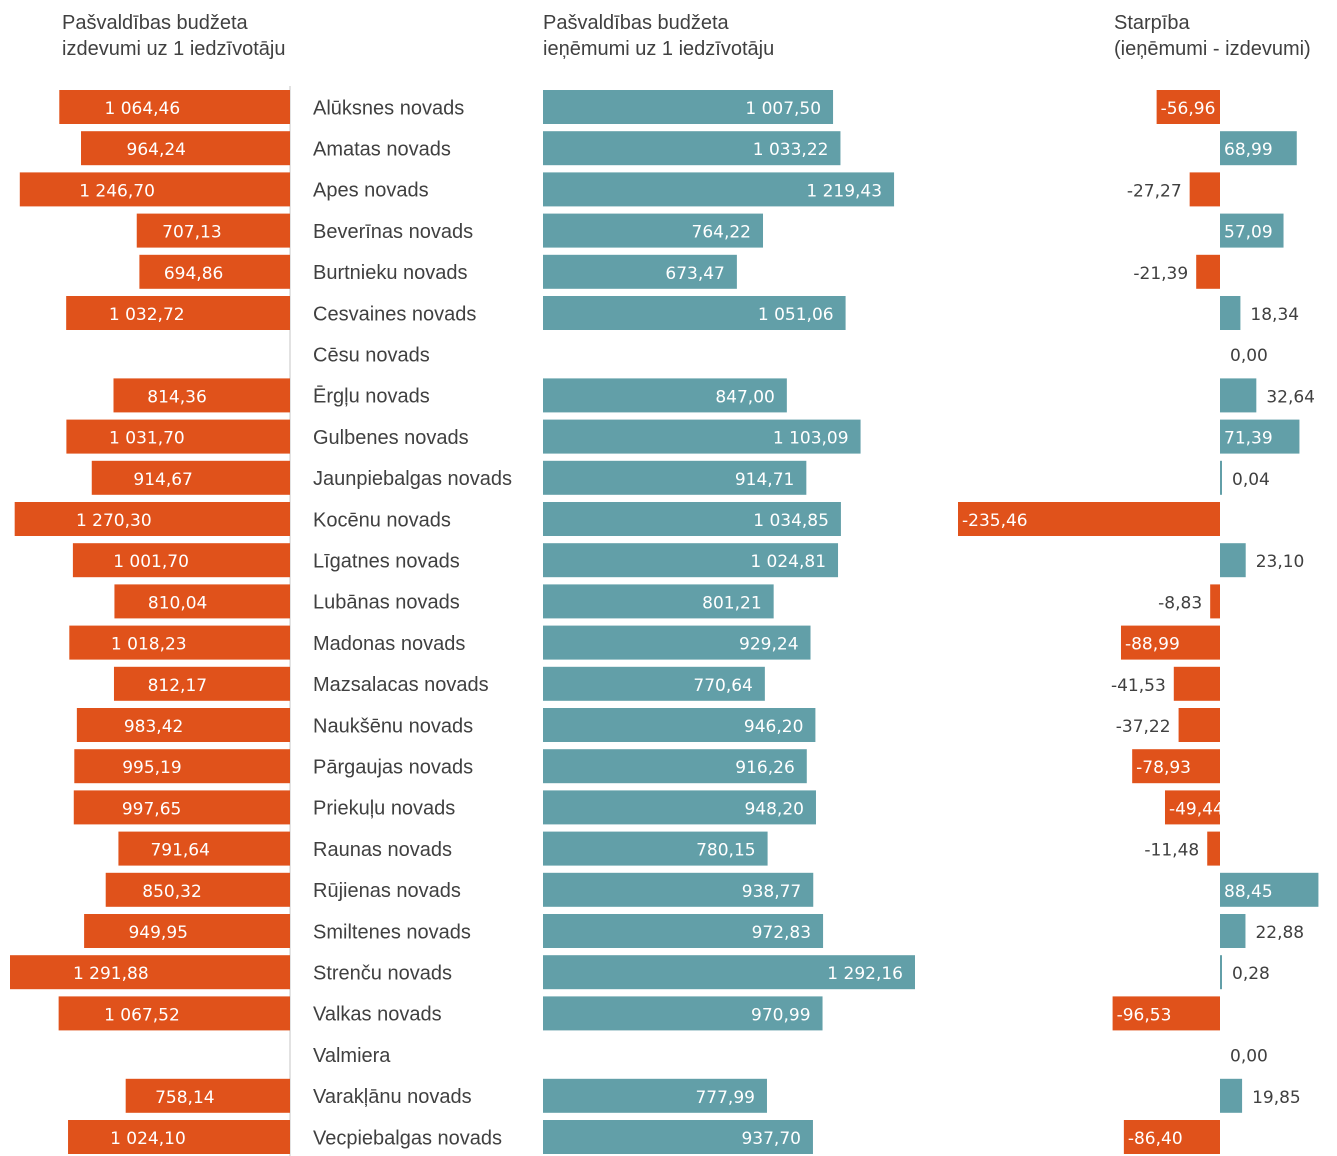 This screenshot has width=1337, height=1156. What do you see at coordinates (171, 892) in the screenshot?
I see `expenditure-value-label: 850,32` at bounding box center [171, 892].